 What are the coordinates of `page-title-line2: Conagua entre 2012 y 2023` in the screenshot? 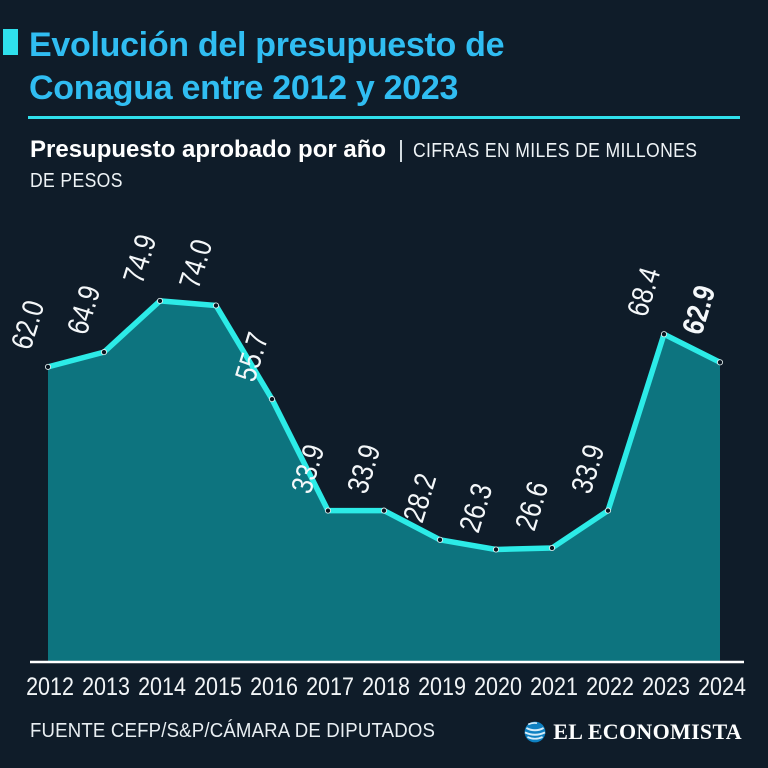 It's located at (244, 88).